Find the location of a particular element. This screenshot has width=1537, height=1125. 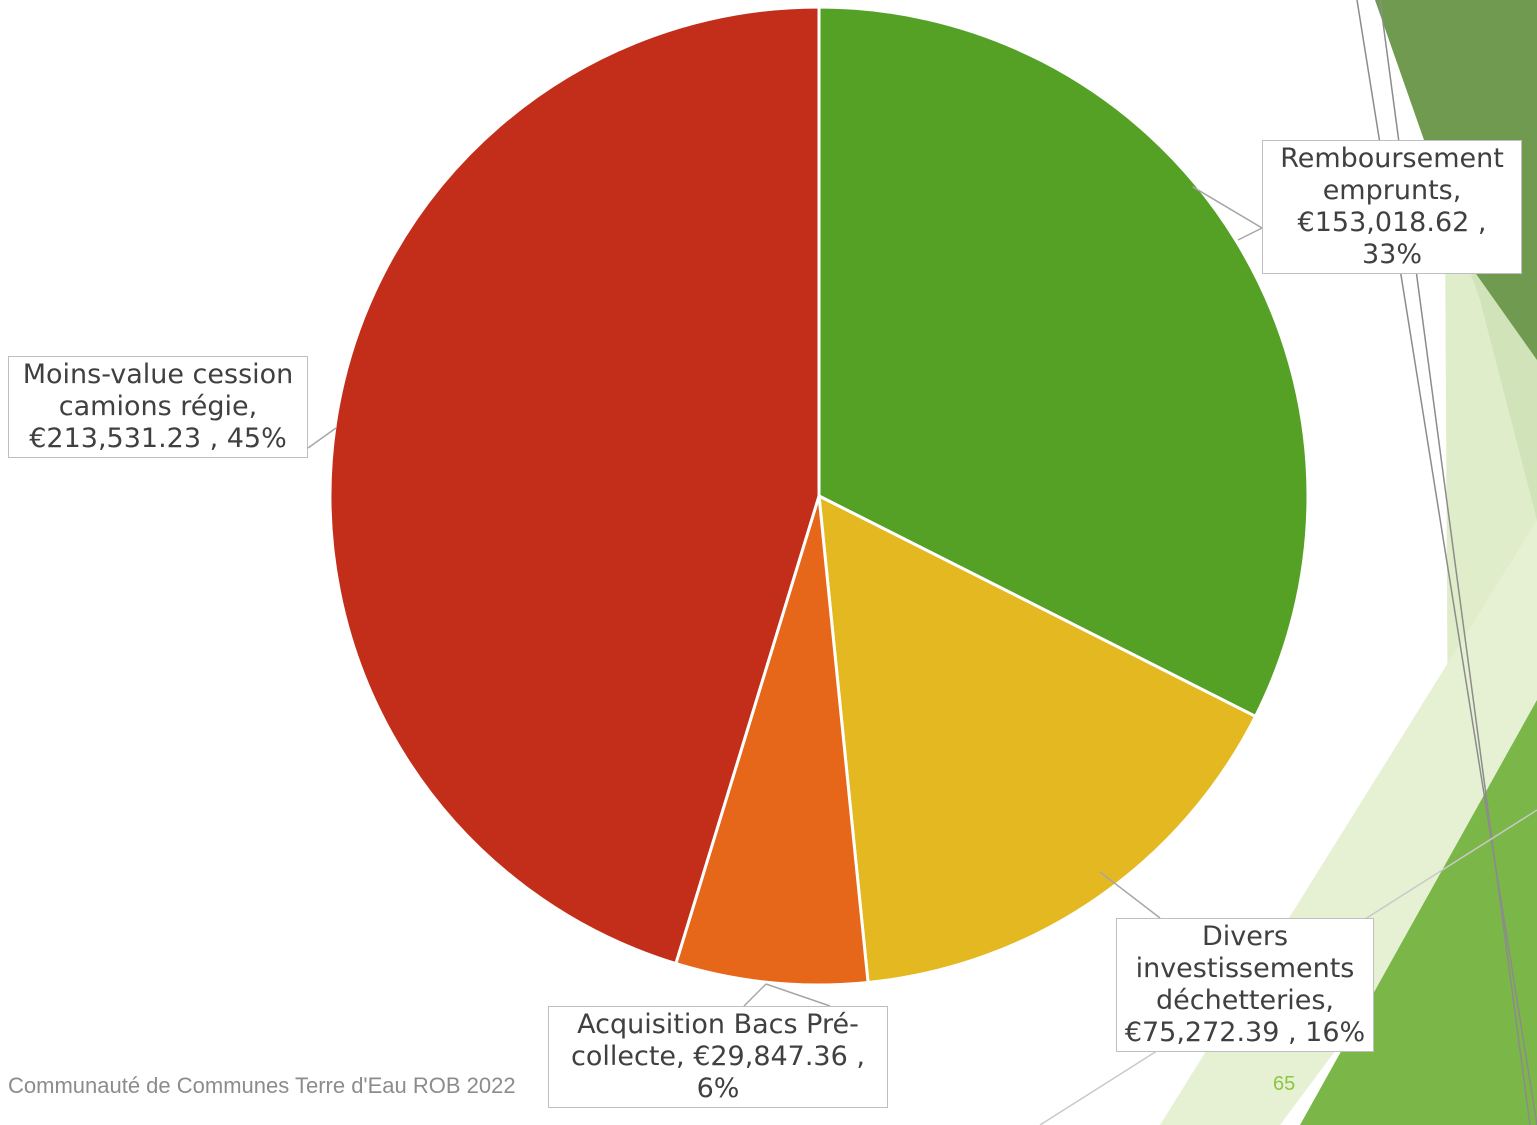

label-line: emprunts, is located at coordinates (1392, 190).